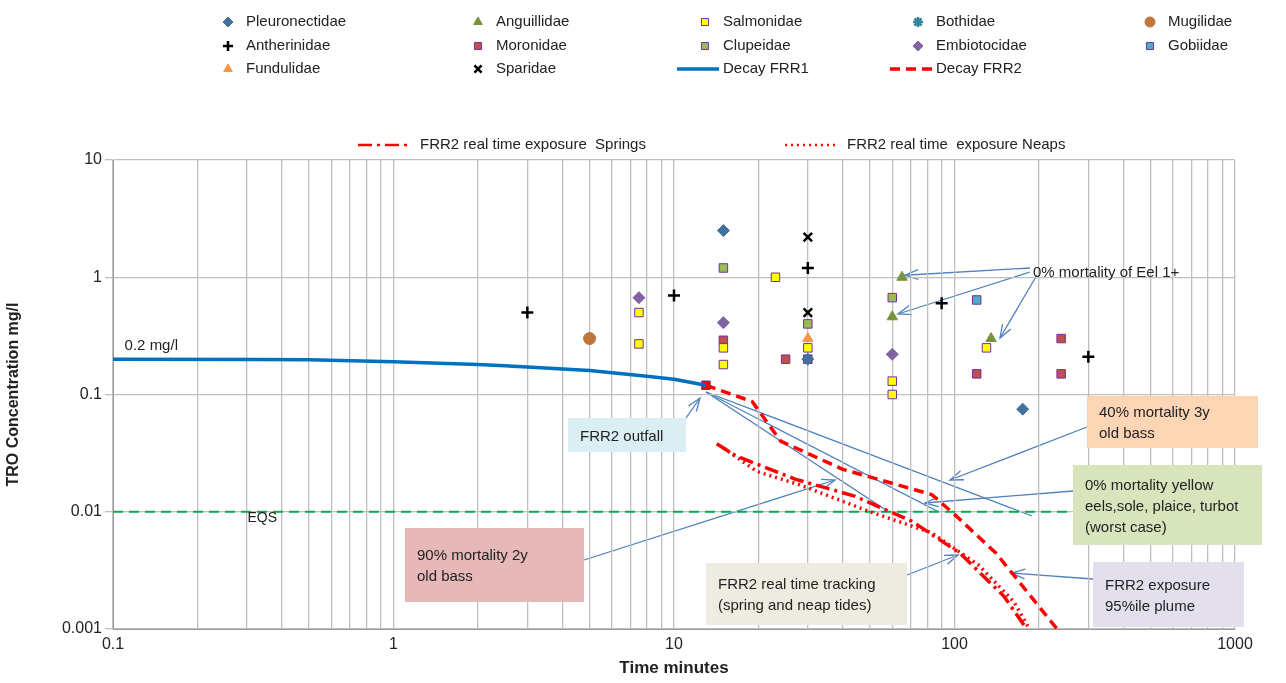 The image size is (1286, 683). What do you see at coordinates (283, 68) in the screenshot?
I see `legend-label: Fundulidae` at bounding box center [283, 68].